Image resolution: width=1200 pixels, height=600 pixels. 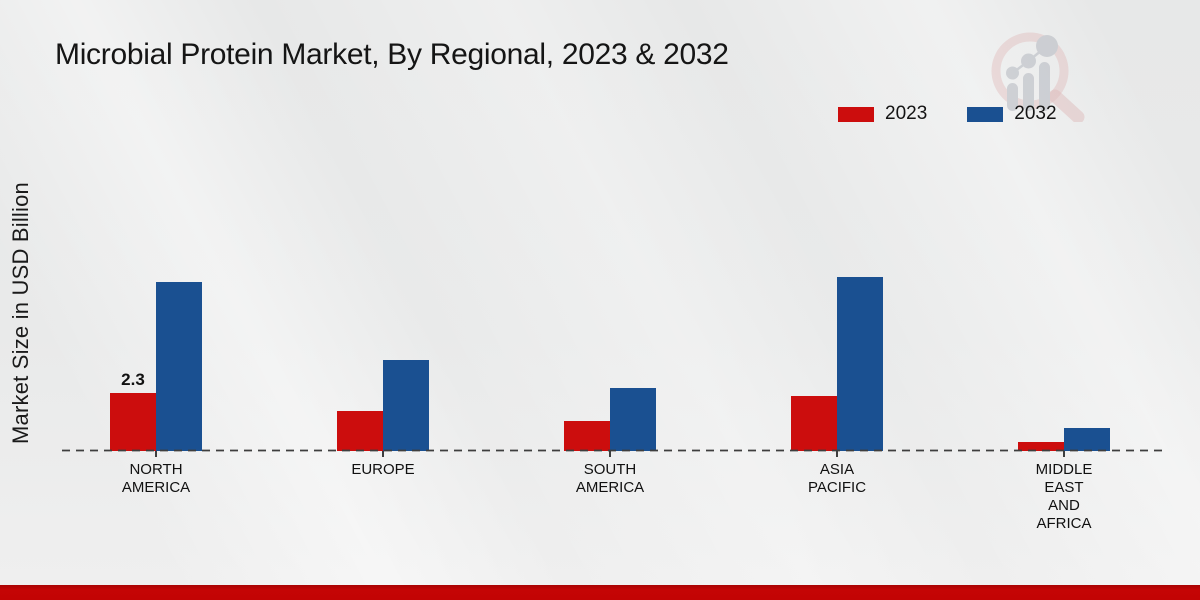 I want to click on x-axis-line, so click(x=612, y=450).